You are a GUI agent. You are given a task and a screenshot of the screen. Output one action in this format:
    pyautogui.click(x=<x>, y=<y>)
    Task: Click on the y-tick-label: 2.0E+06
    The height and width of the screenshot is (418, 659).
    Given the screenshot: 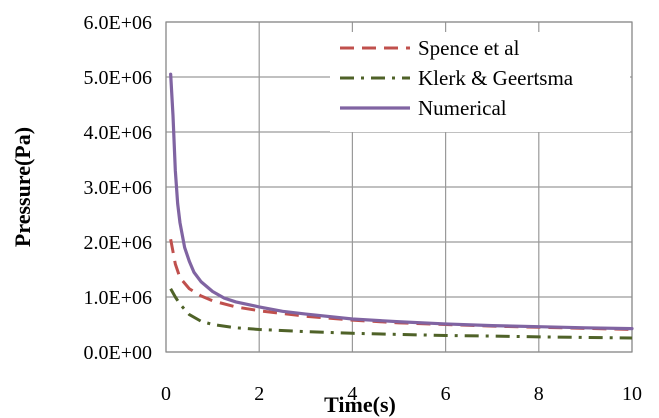 What is the action you would take?
    pyautogui.click(x=118, y=243)
    